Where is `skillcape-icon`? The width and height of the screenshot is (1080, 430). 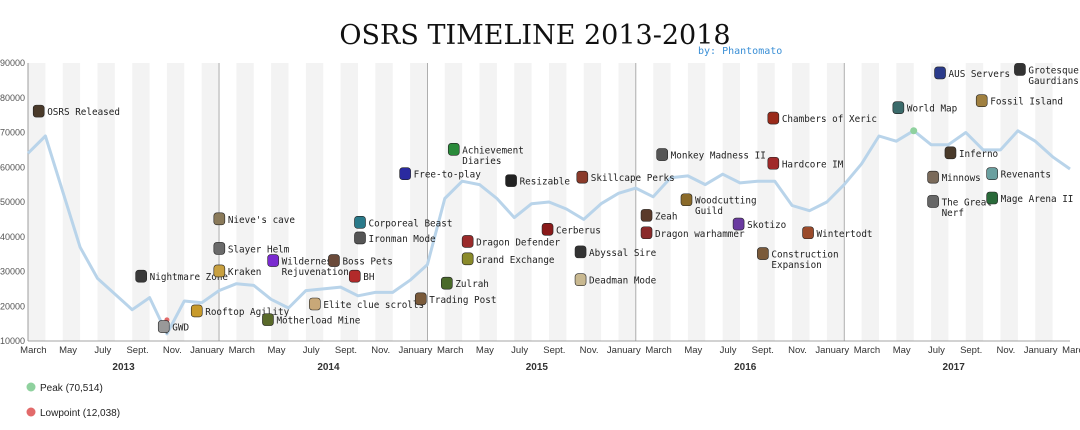
skillcape-icon is located at coordinates (582, 177).